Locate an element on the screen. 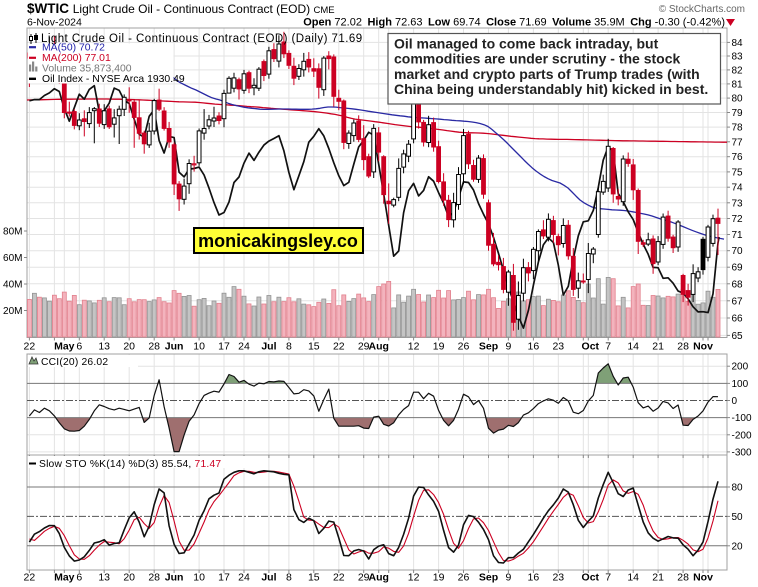 Image resolution: width=758 pixels, height=587 pixels. svg-text: 70 is located at coordinates (738, 251).